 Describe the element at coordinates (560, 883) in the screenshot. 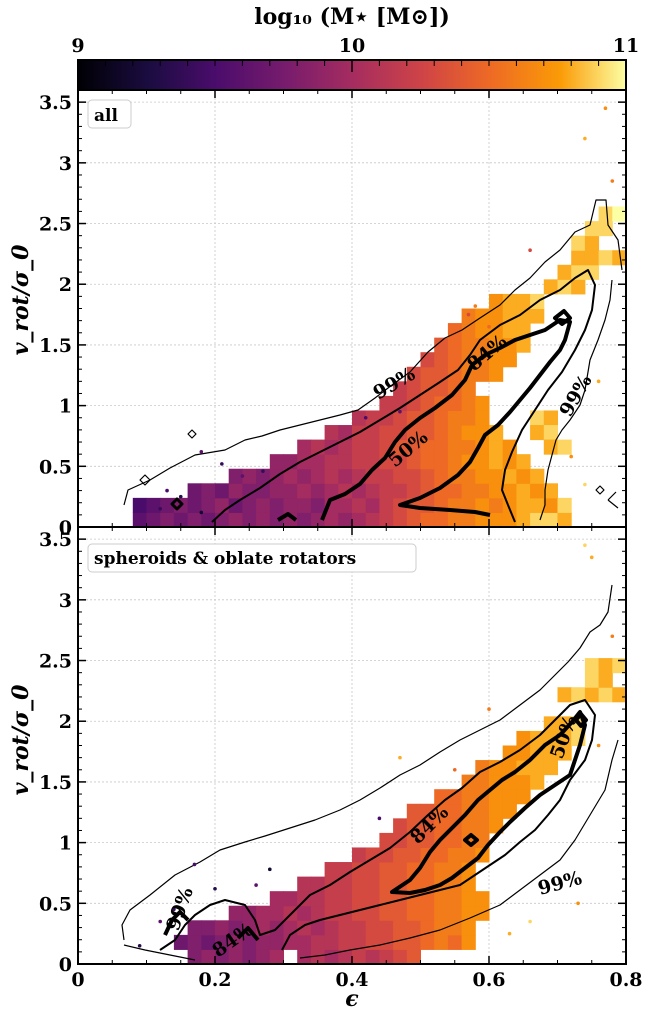

I see `contour-label-99-lower: 99%` at that location.